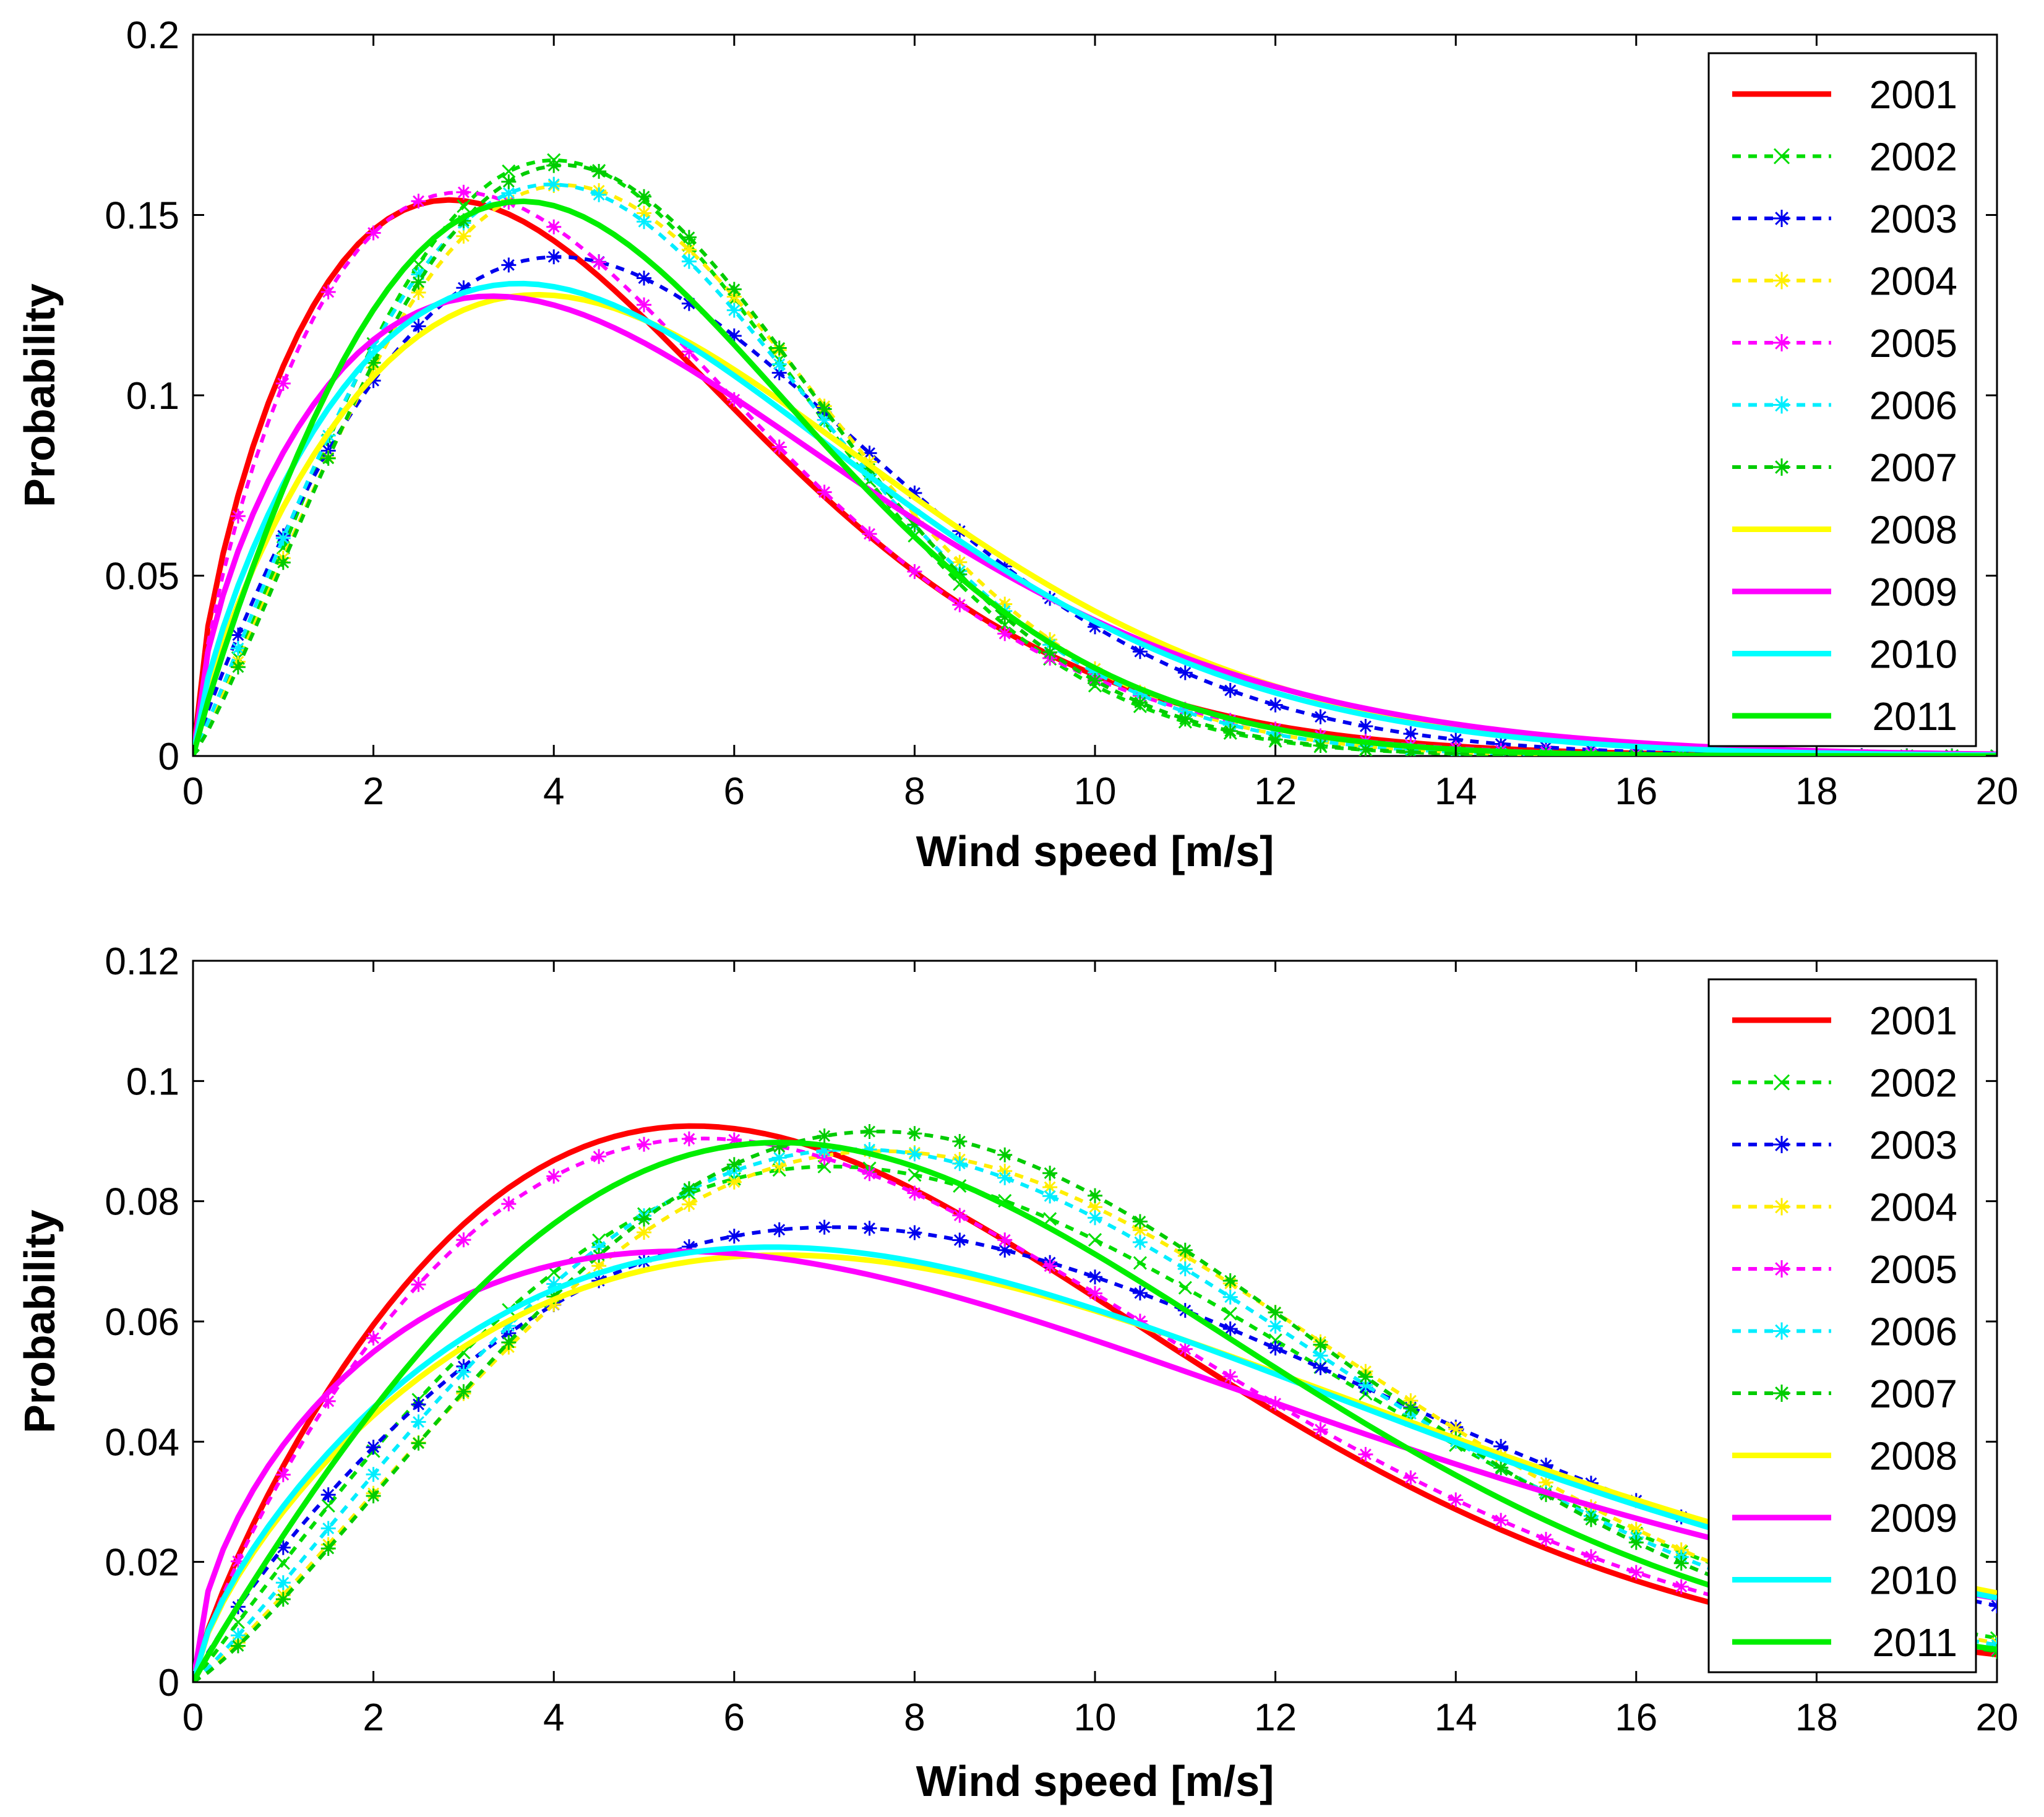 This screenshot has height=1817, width=2044. Describe the element at coordinates (142, 217) in the screenshot. I see `chart-top-y-tick-label: 0.15` at that location.